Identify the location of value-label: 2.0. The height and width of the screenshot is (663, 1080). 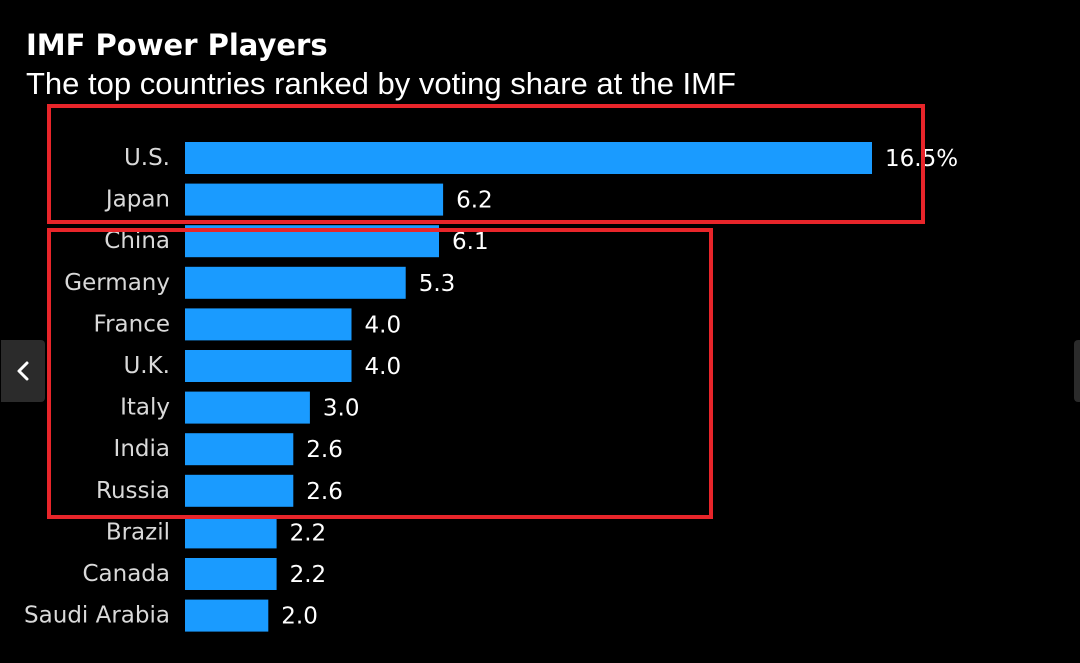
(299, 617).